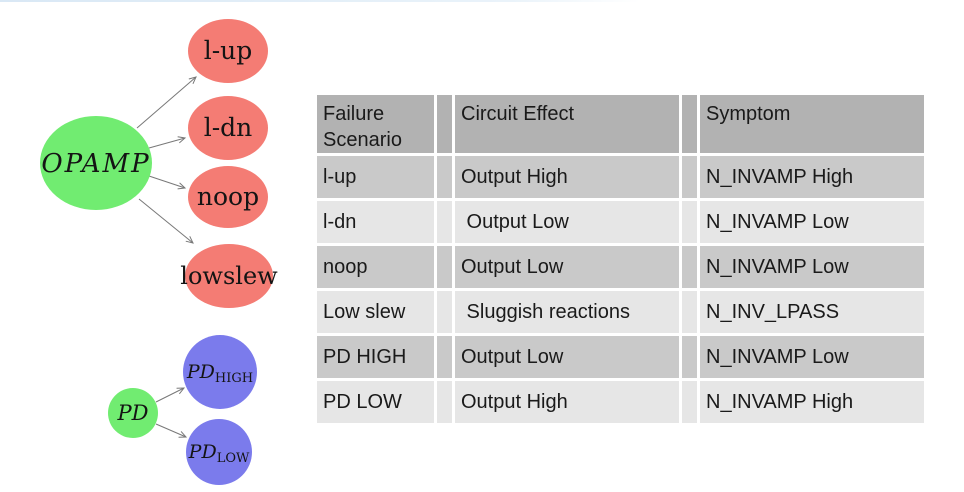  I want to click on table-row: l-up Output High N_INVAMP High, so click(620, 177).